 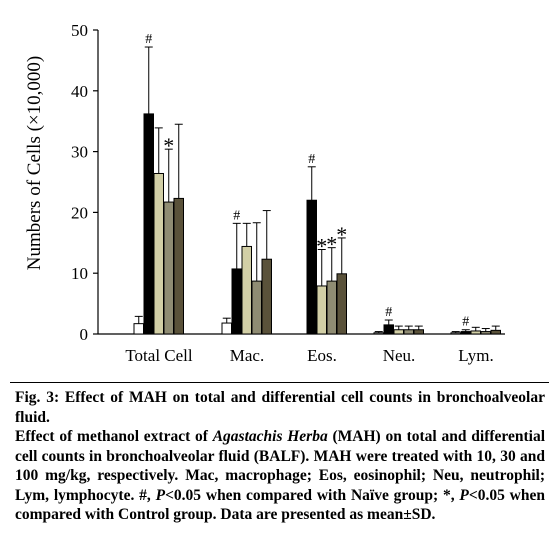 What do you see at coordinates (79, 30) in the screenshot?
I see `y-tick-label: 50` at bounding box center [79, 30].